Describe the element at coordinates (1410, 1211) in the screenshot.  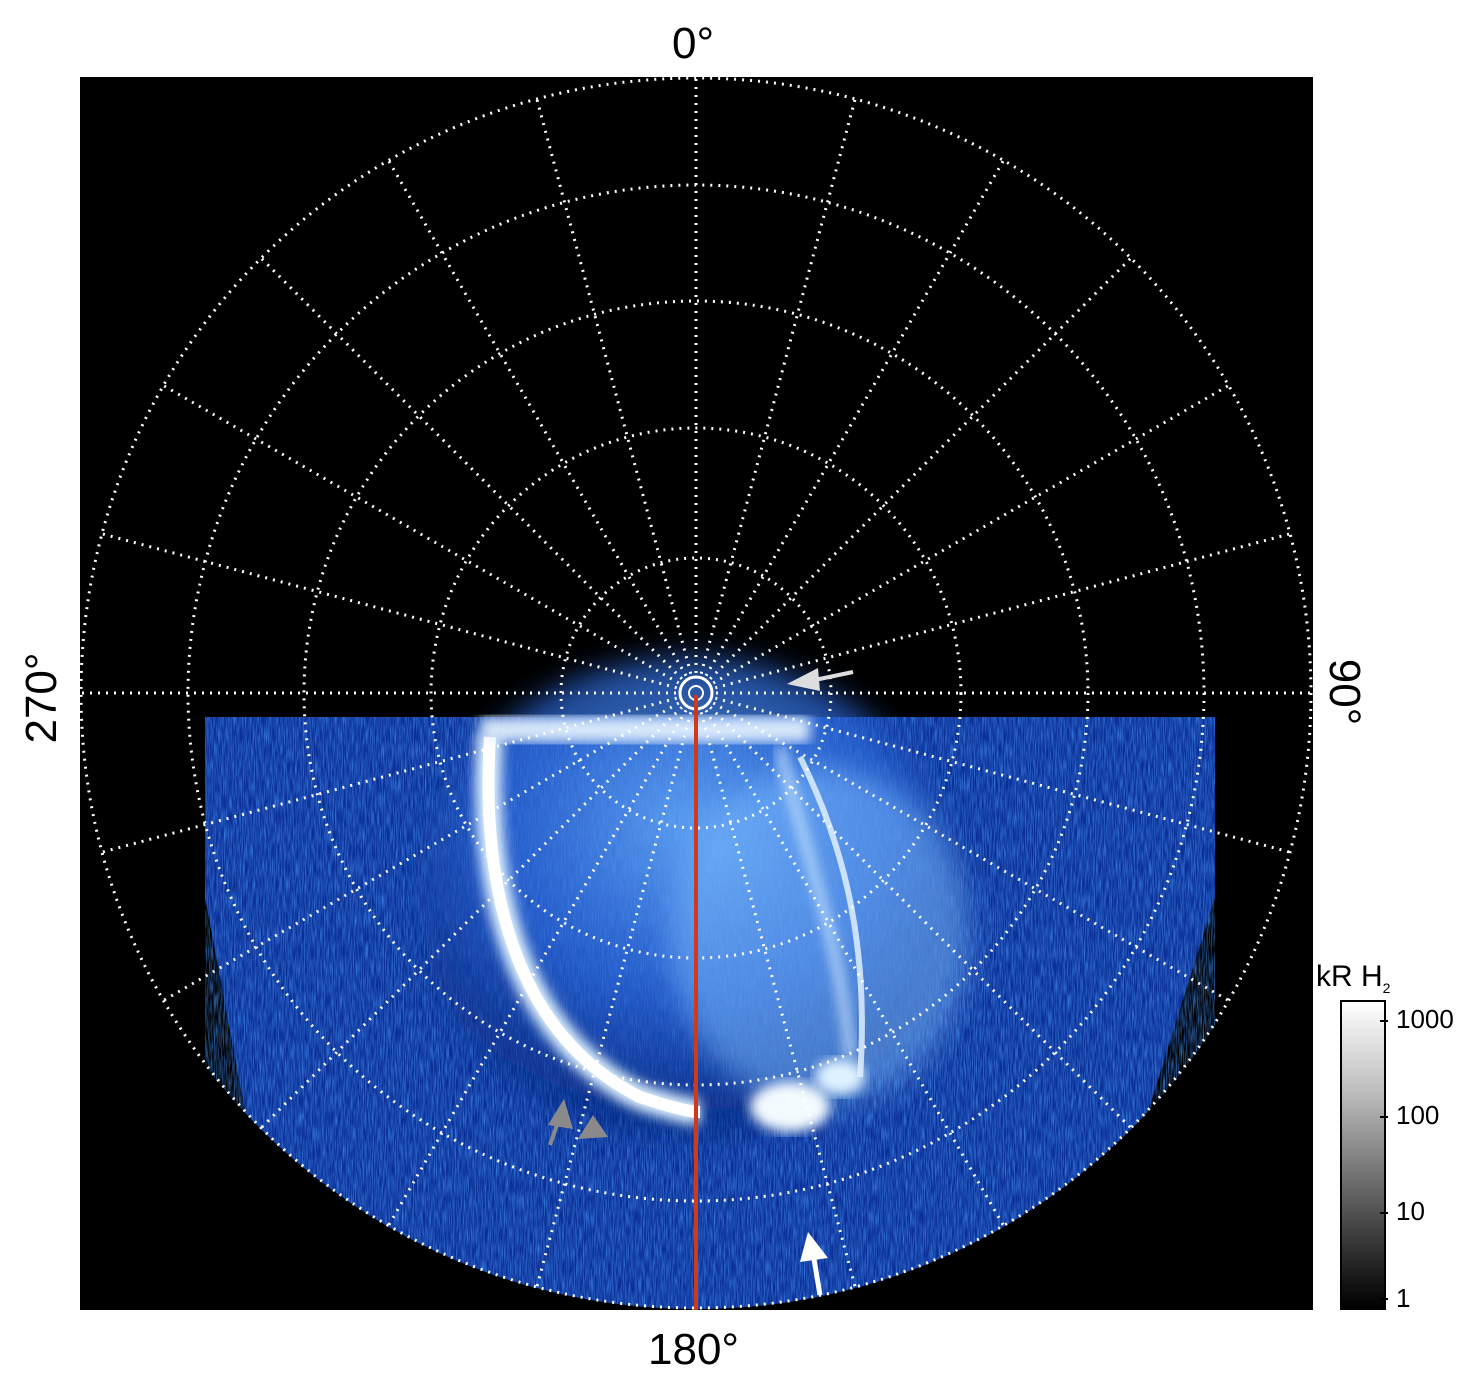
I see `colorbar-tick-10: 10` at that location.